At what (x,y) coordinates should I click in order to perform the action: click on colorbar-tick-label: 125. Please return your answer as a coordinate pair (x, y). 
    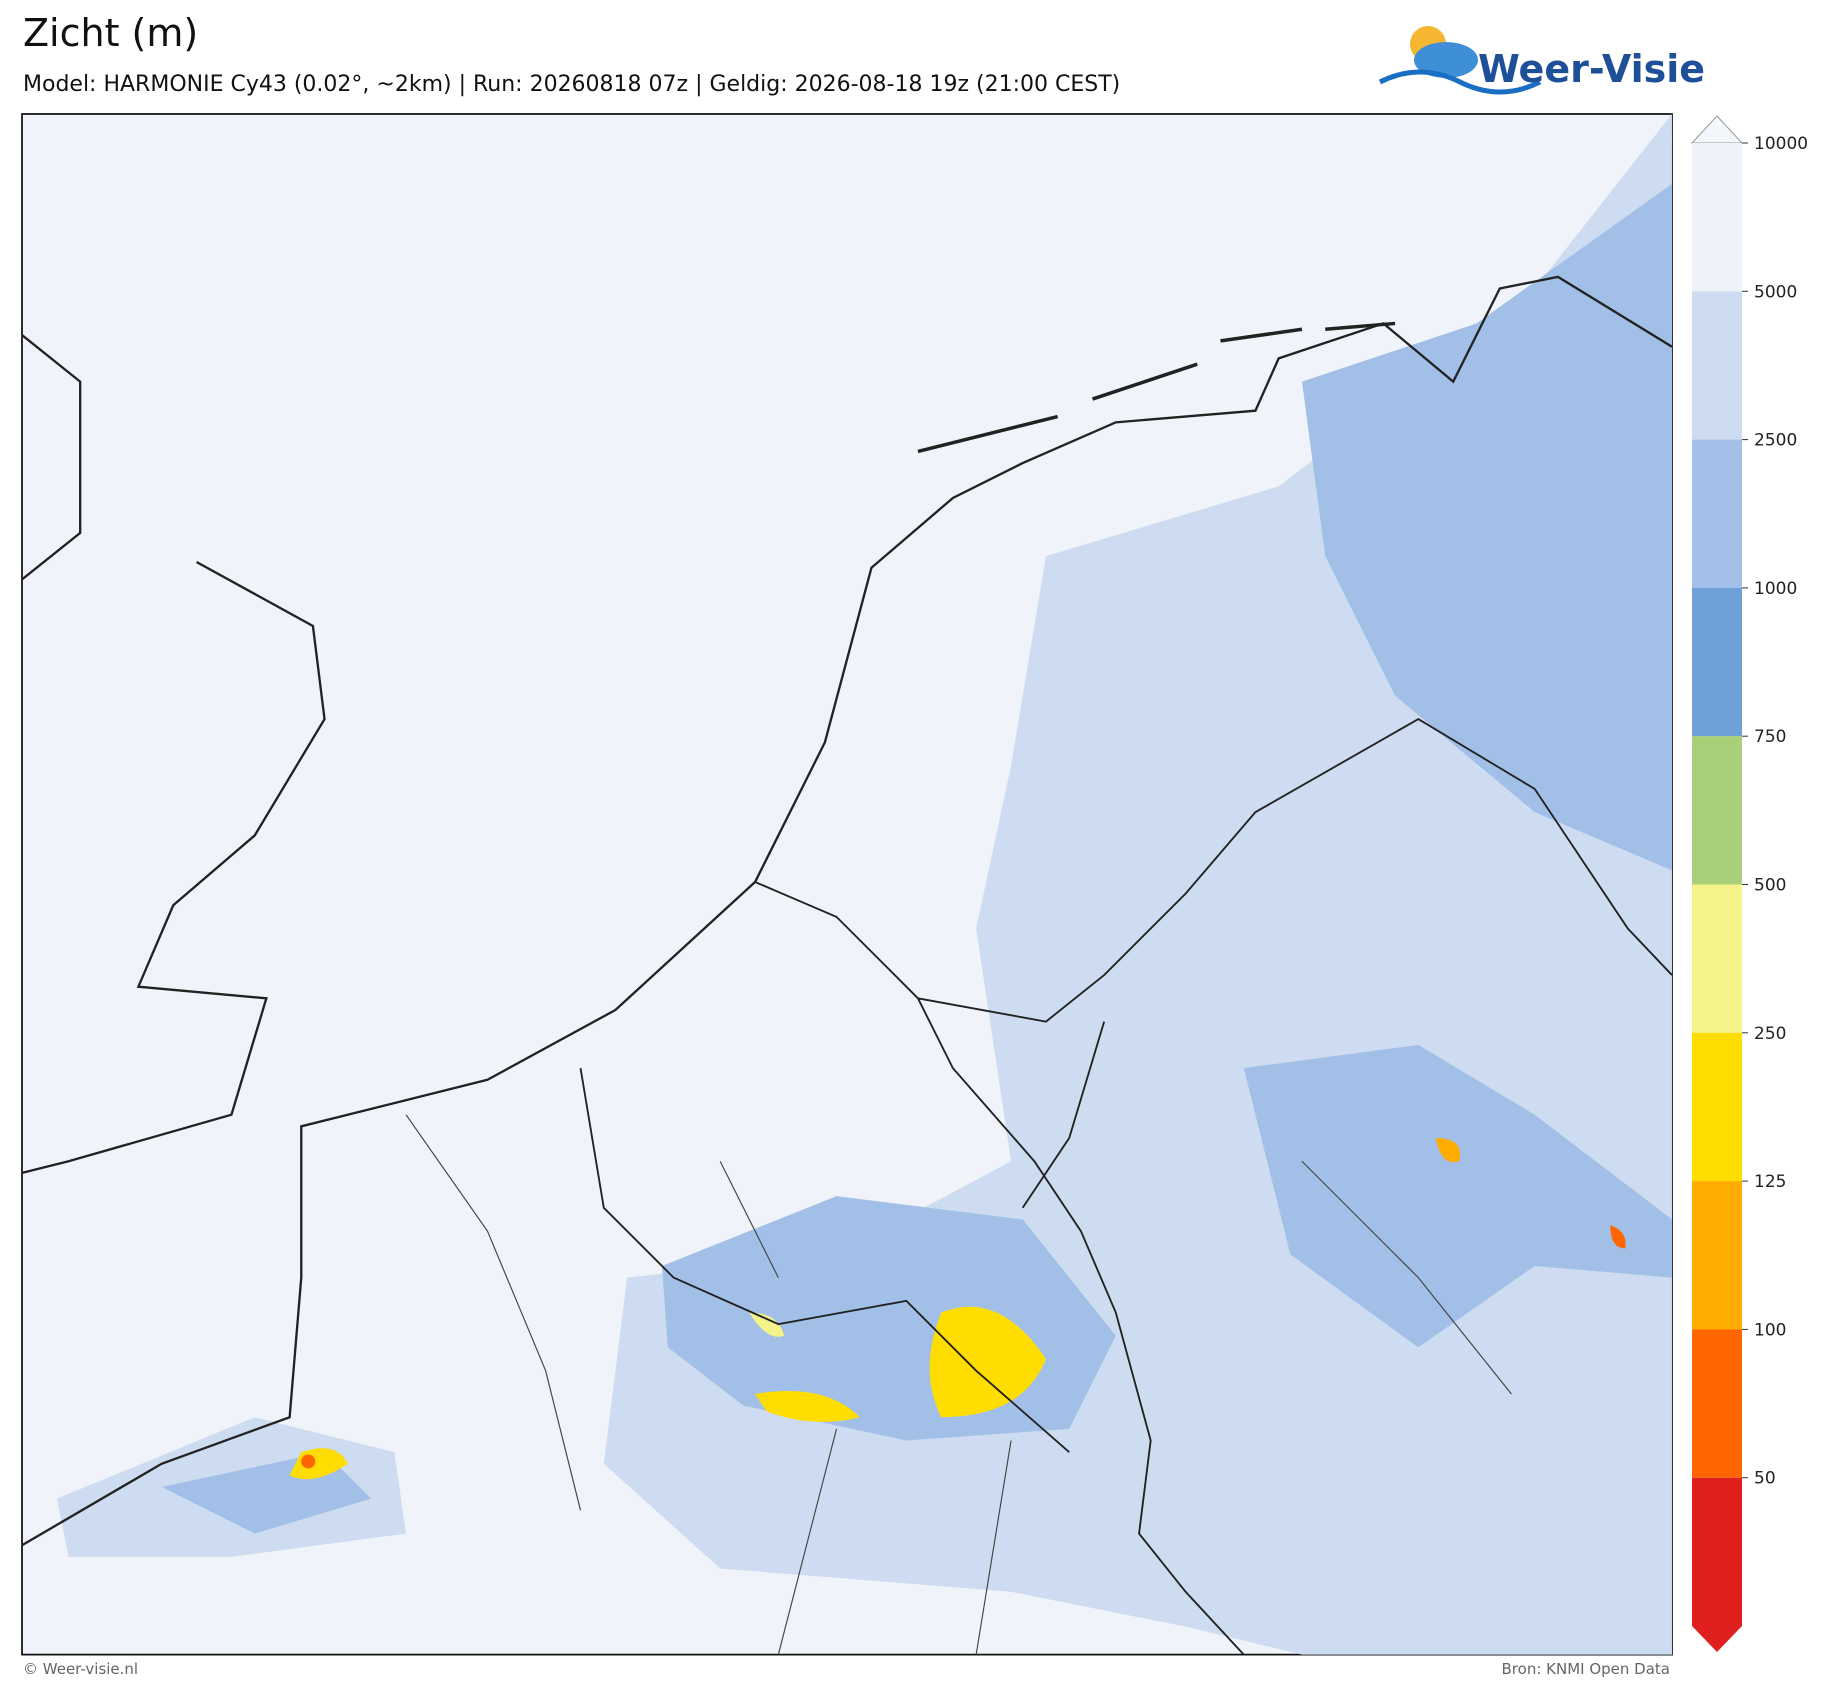
    Looking at the image, I should click on (1770, 1182).